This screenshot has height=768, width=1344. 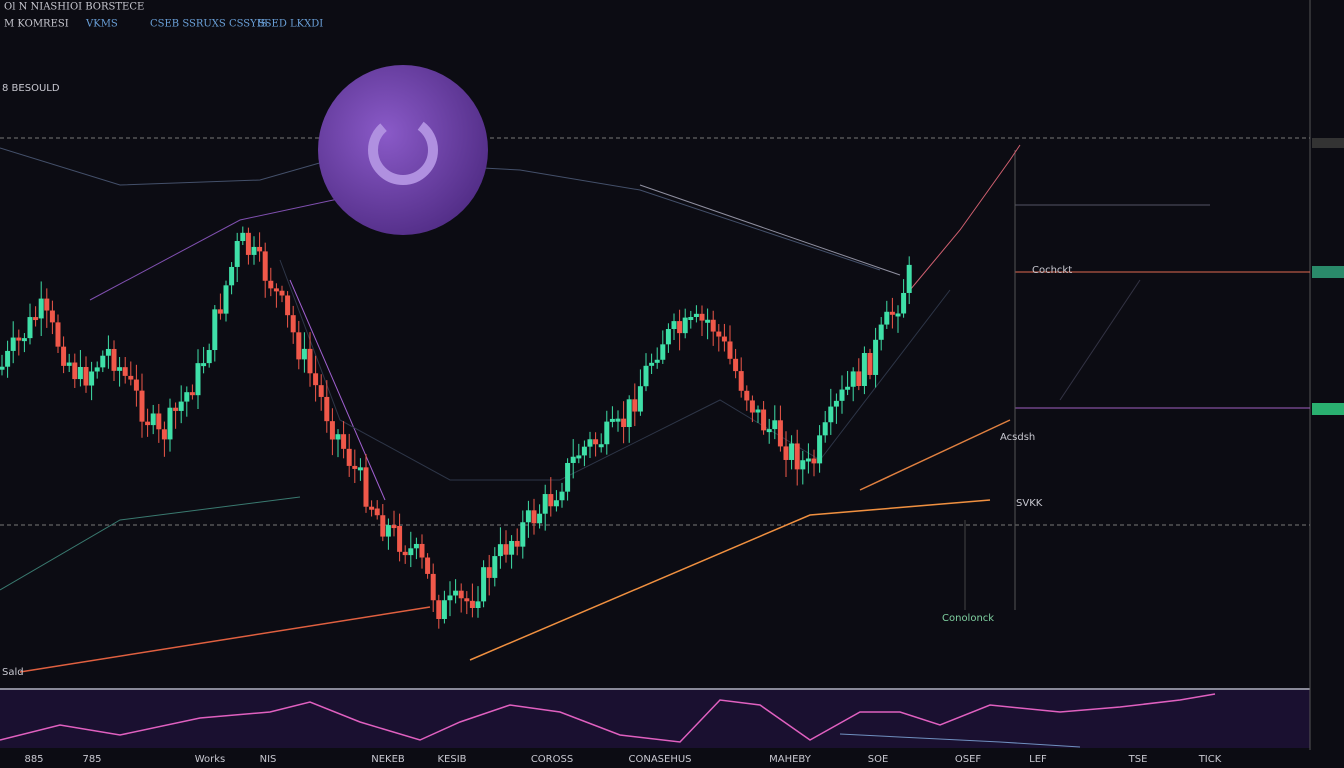 I want to click on tag: CSEB SSRUXS CSSYIS, so click(x=209, y=24).